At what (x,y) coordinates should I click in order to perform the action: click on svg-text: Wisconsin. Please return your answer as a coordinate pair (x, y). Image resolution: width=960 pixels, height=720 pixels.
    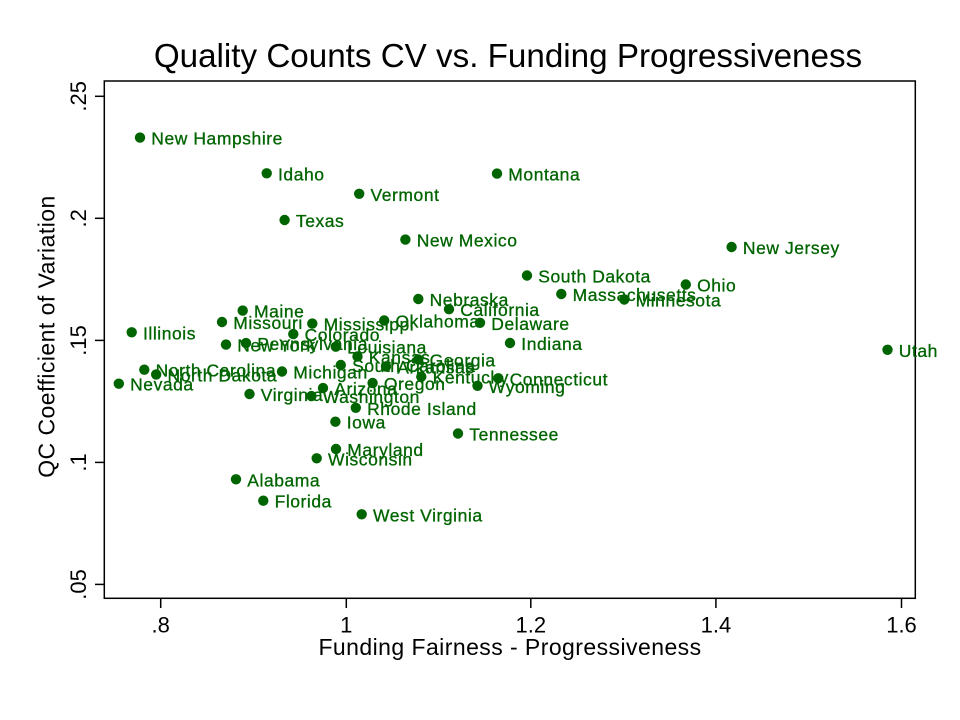
    Looking at the image, I should click on (370, 459).